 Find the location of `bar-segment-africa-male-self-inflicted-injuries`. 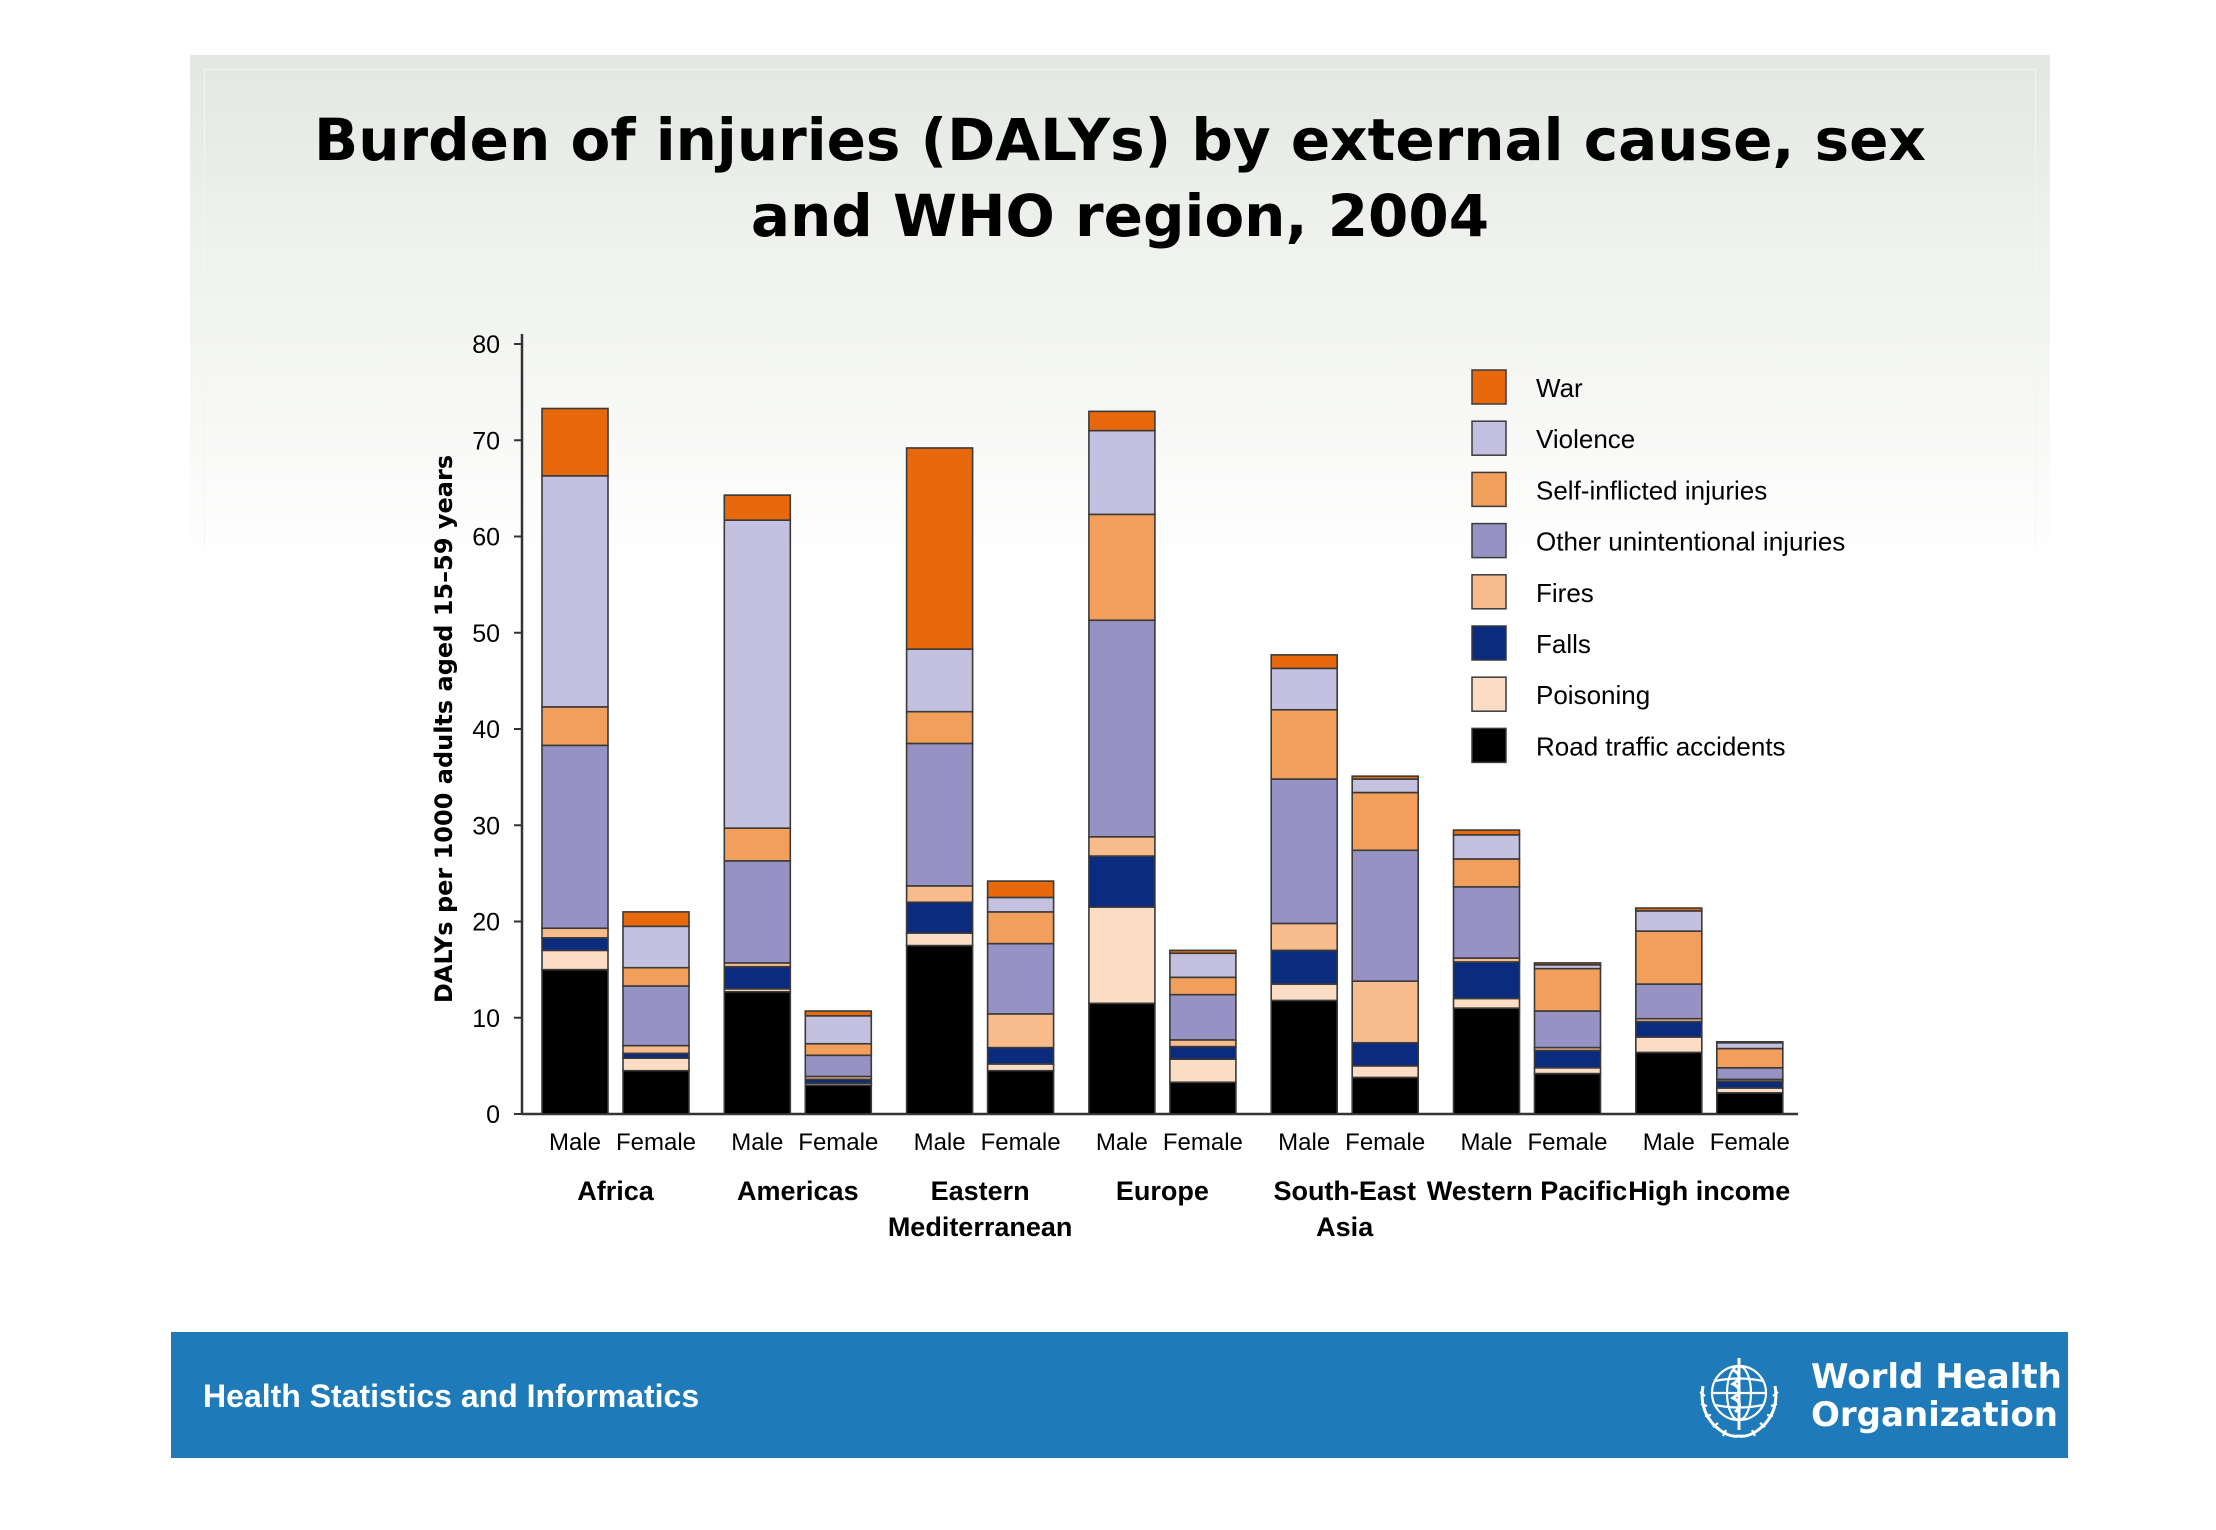

bar-segment-africa-male-self-inflicted-injuries is located at coordinates (575, 726).